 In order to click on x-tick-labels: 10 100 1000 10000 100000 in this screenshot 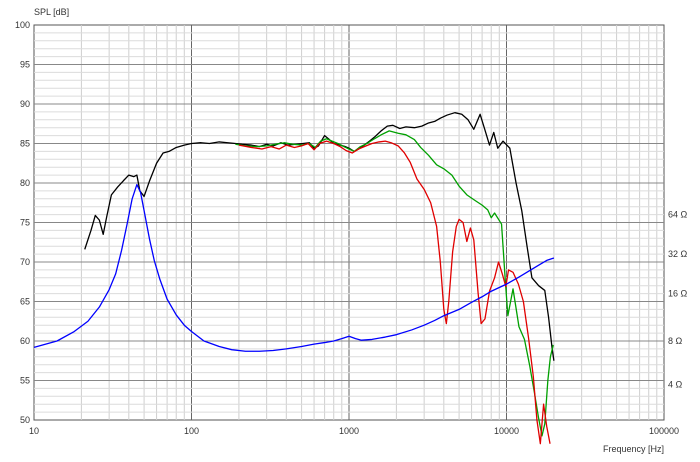, I will do `click(354, 431)`.